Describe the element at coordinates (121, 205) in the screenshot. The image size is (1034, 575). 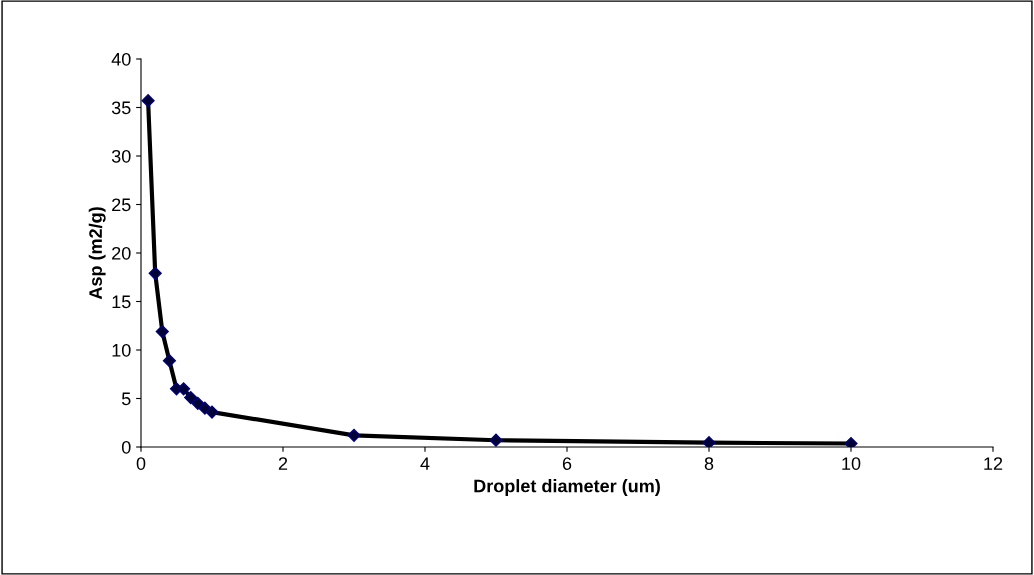
I see `y-tick-label: 25` at that location.